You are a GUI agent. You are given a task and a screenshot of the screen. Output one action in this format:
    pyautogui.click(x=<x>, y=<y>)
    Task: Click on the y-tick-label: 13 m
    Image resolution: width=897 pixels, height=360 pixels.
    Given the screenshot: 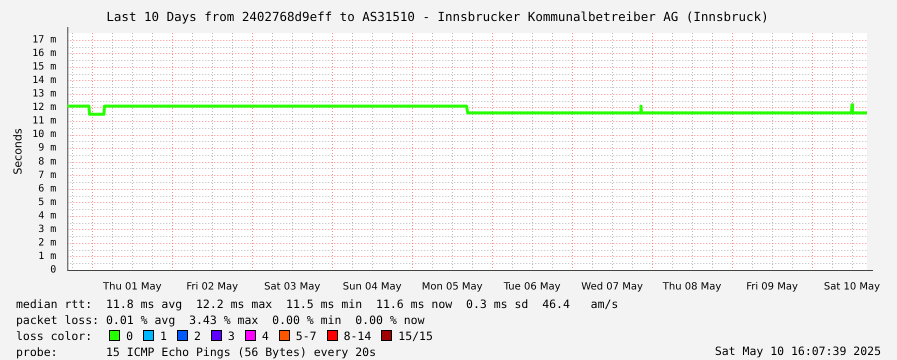 What is the action you would take?
    pyautogui.click(x=44, y=94)
    